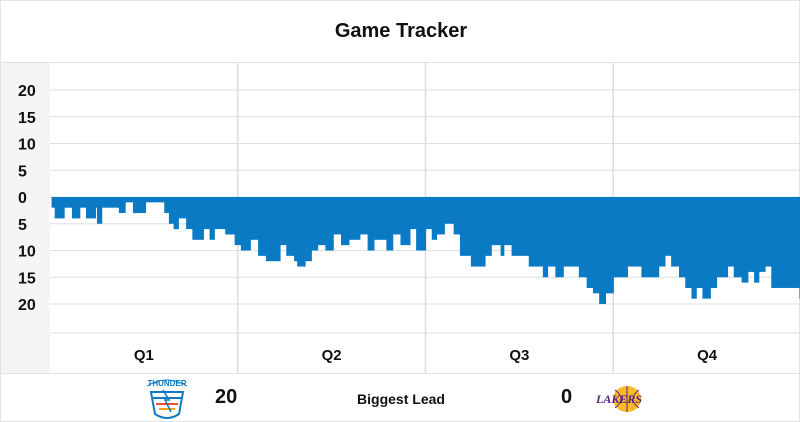  I want to click on y-tick-layer: 20 15 10 5 0 5 10 15 20, so click(27, 198).